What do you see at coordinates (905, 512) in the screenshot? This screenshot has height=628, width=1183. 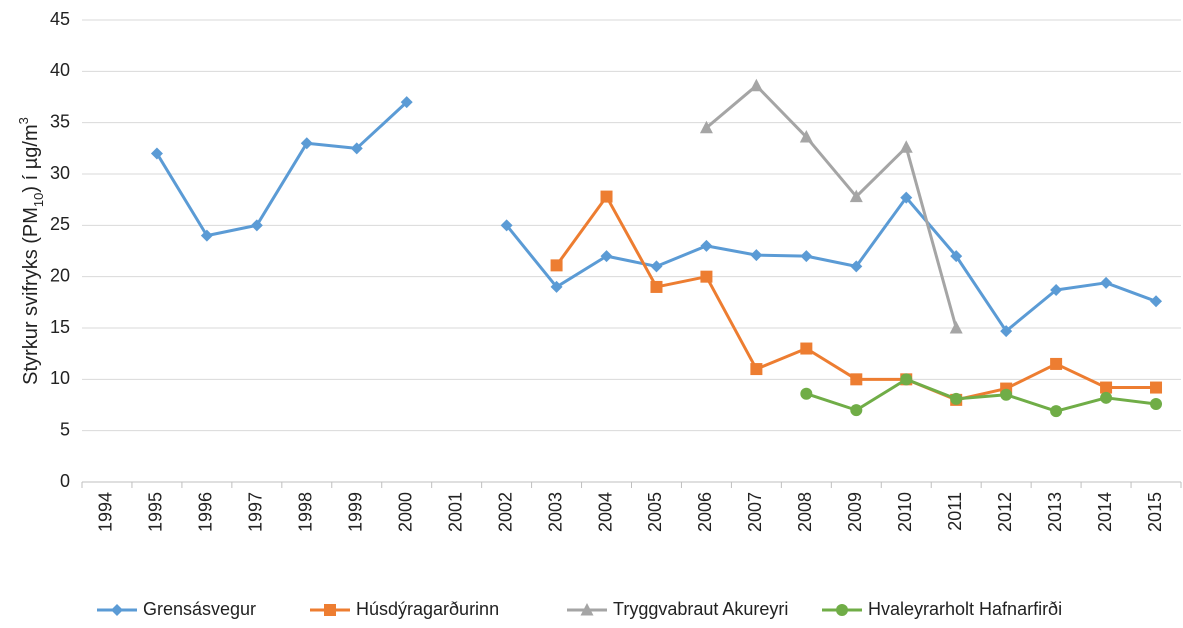 I see `x-tick-label: 2010` at bounding box center [905, 512].